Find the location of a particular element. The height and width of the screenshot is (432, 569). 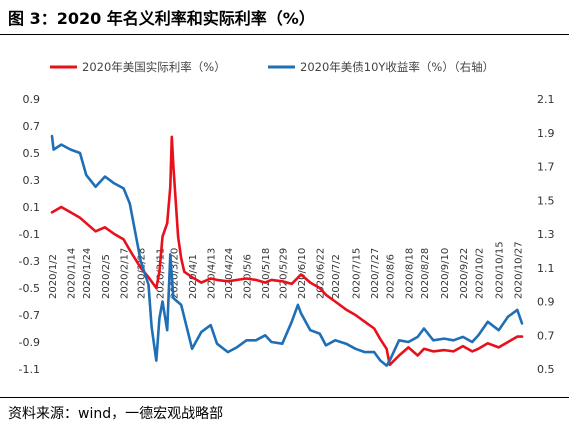

y-left-tick-label: 0.1 is located at coordinates (32, 207).